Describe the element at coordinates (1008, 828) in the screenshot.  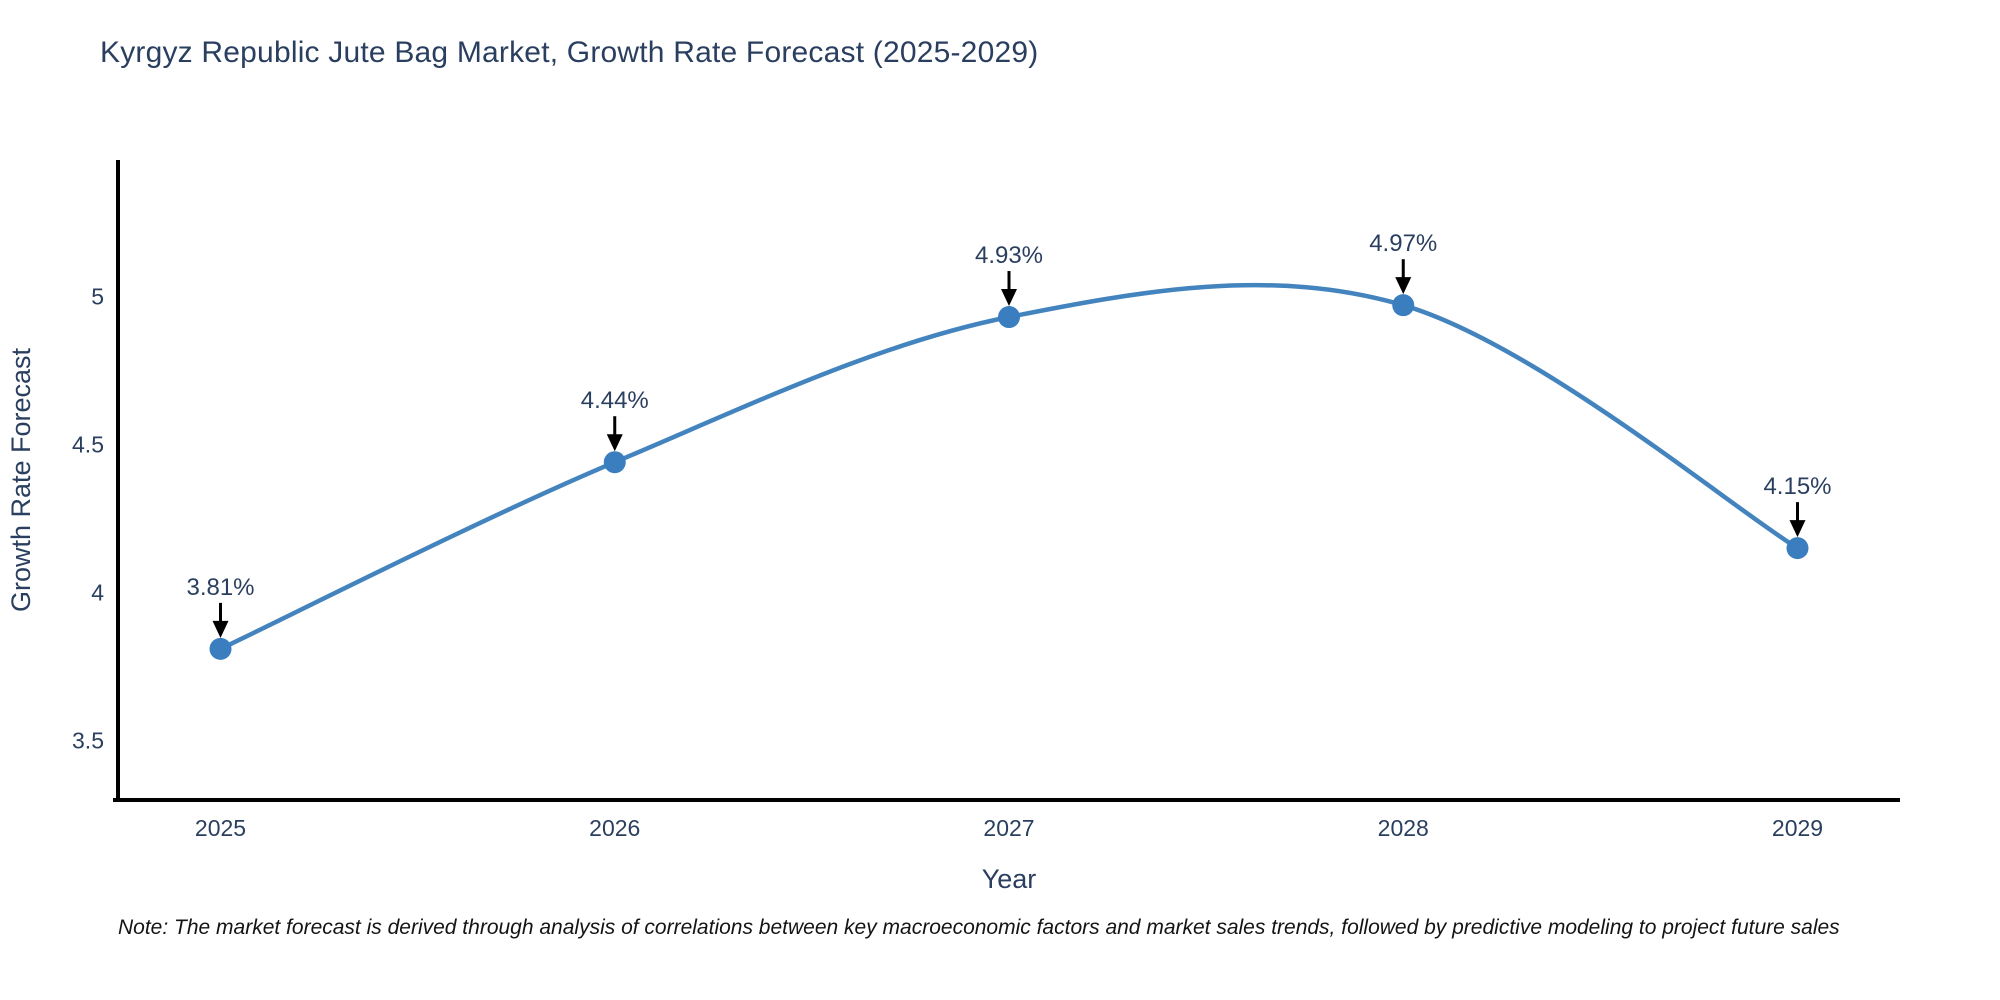
I see `x-tick-label: 2027` at that location.